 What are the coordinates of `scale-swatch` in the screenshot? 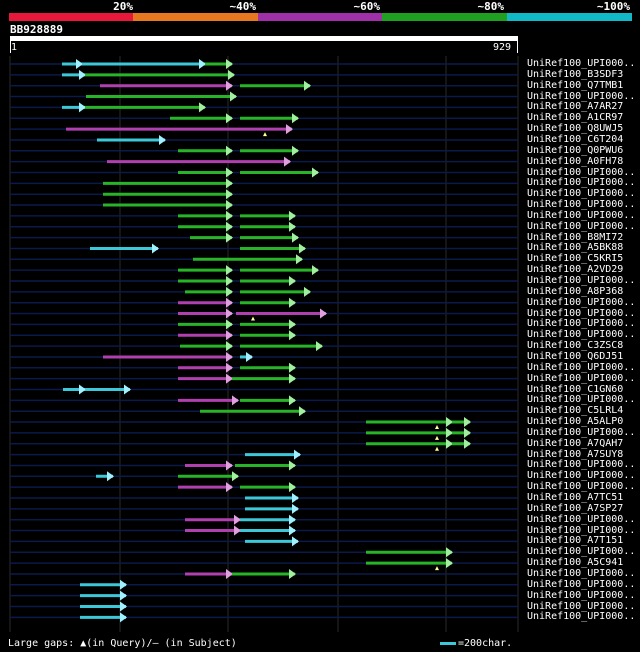 It's located at (448, 643).